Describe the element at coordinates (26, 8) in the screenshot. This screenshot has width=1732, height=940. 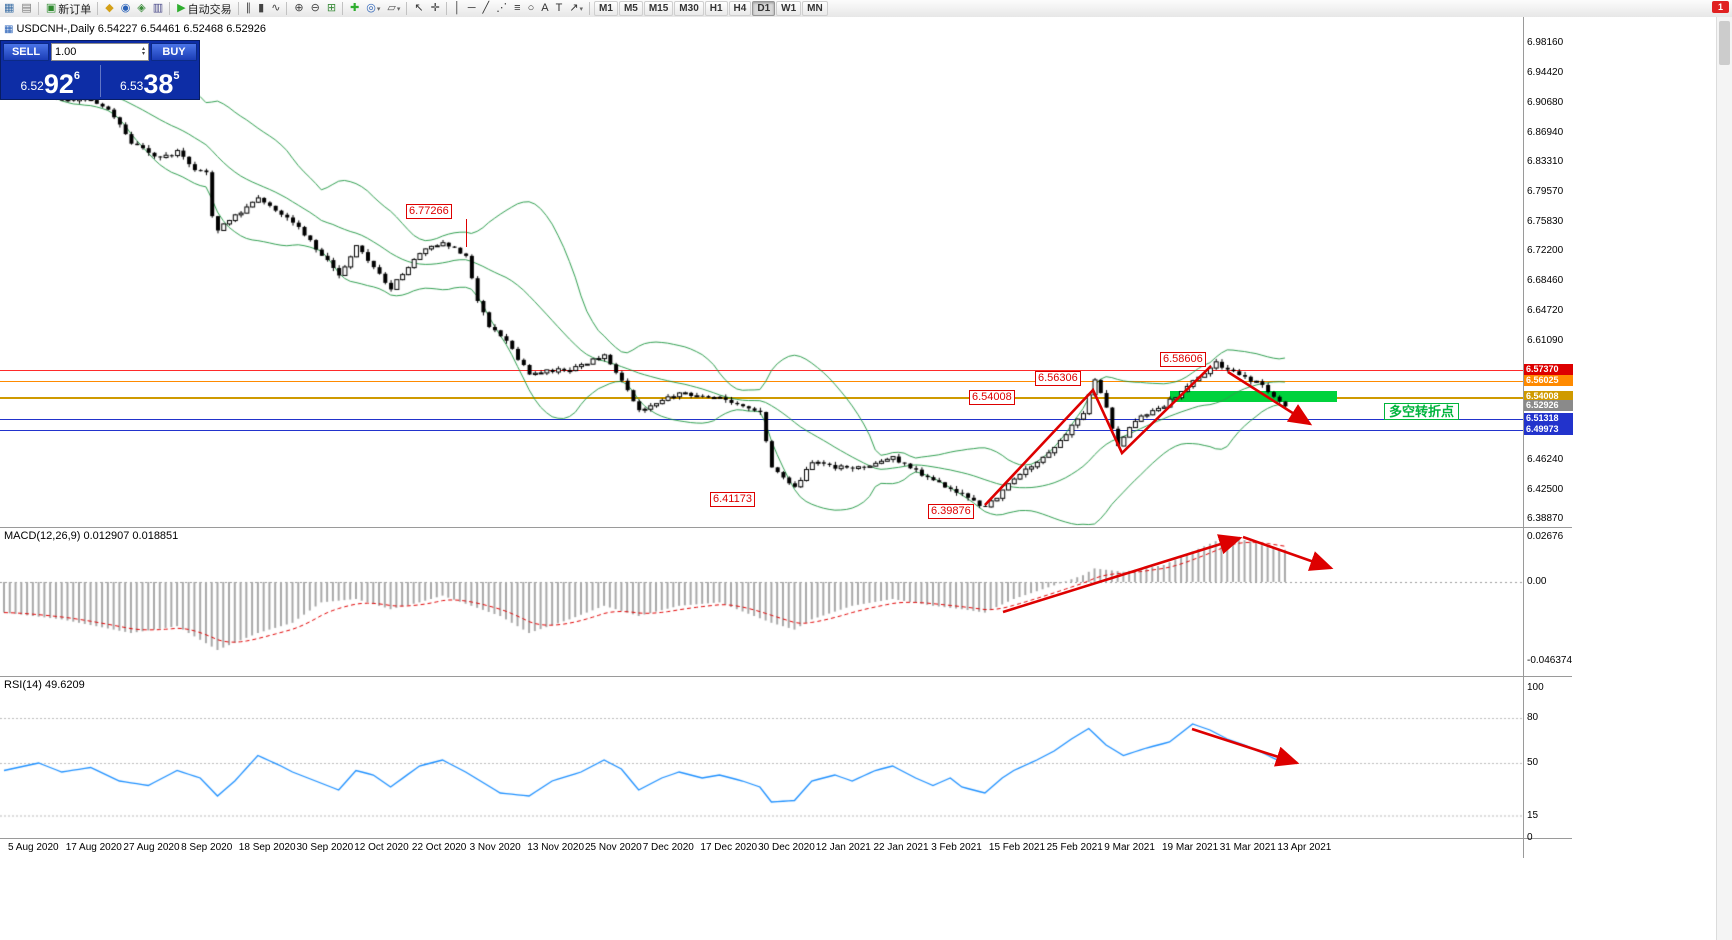
I see `chart-profiles-button: ▤` at that location.